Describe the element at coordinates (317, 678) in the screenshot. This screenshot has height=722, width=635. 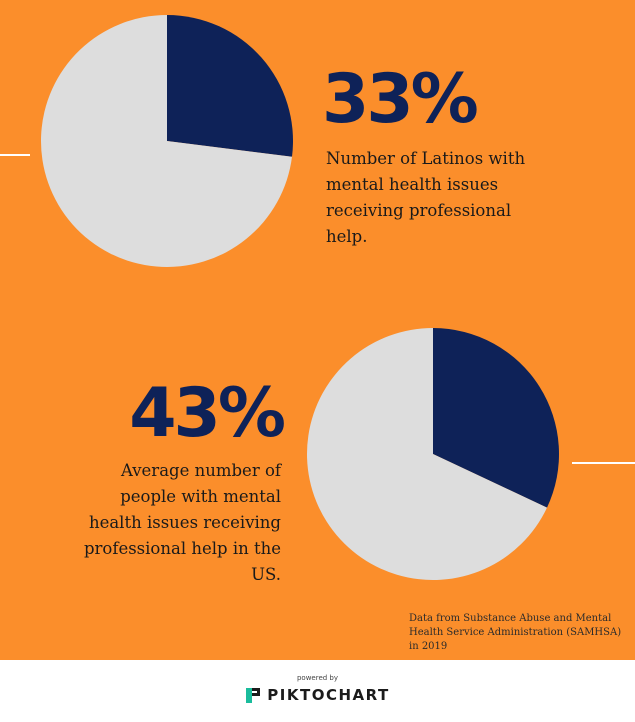
I see `powered-by-label: powered by` at that location.